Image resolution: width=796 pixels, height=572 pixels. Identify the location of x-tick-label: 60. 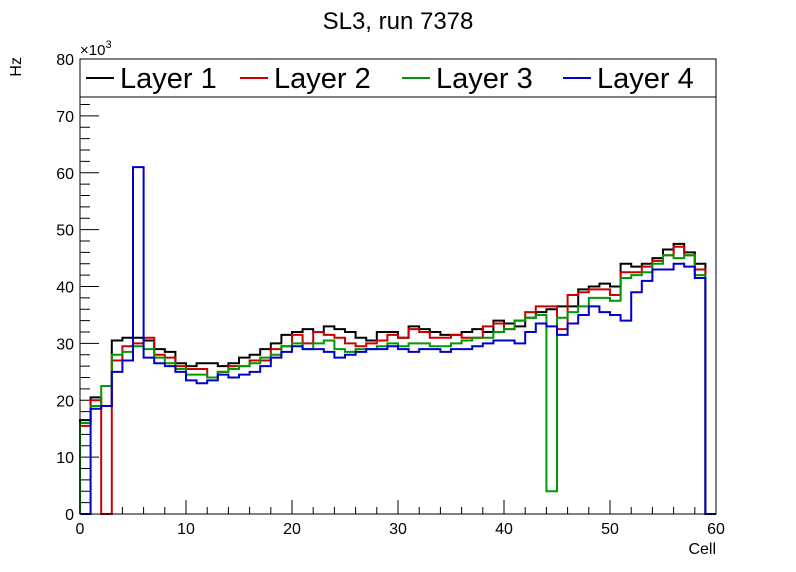
(716, 529).